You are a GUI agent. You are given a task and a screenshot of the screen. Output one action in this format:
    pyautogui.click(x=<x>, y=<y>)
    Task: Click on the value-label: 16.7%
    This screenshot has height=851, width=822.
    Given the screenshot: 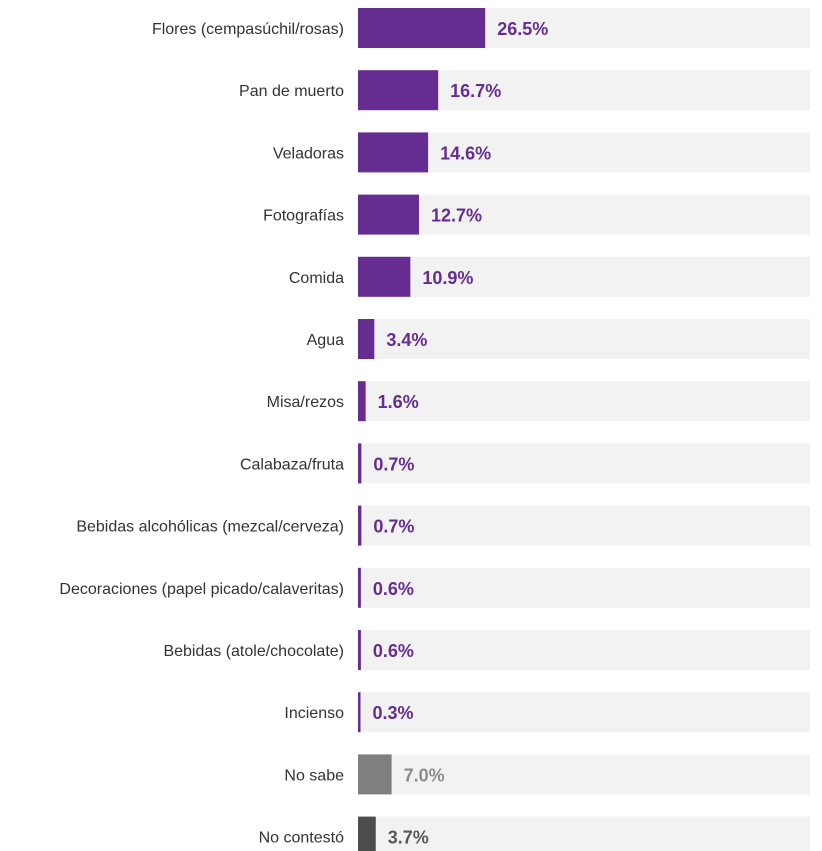 What is the action you would take?
    pyautogui.click(x=475, y=91)
    